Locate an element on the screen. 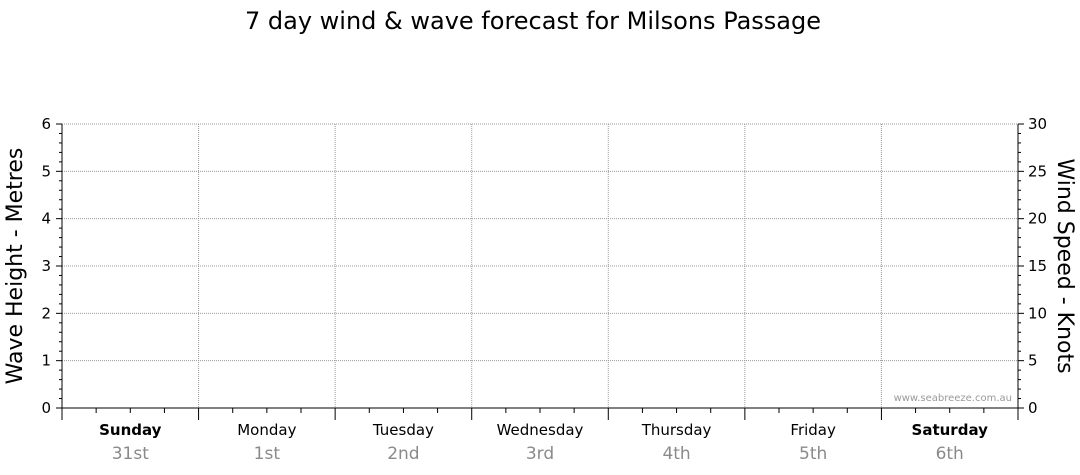 This screenshot has width=1080, height=475. watermark: www.seabreeze.com.au is located at coordinates (953, 398).